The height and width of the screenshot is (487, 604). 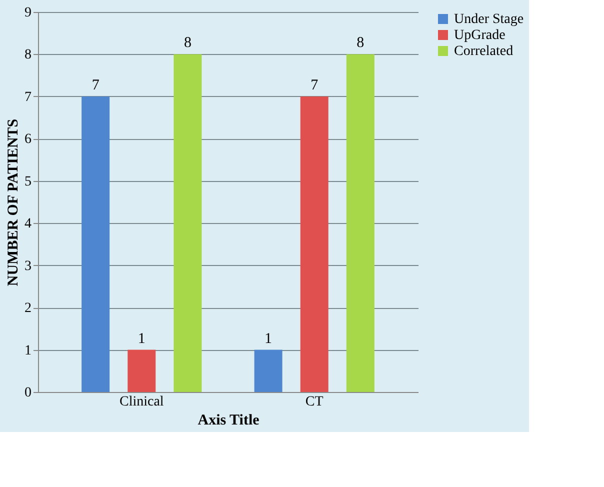 What do you see at coordinates (28, 55) in the screenshot?
I see `y-tick-label: 8` at bounding box center [28, 55].